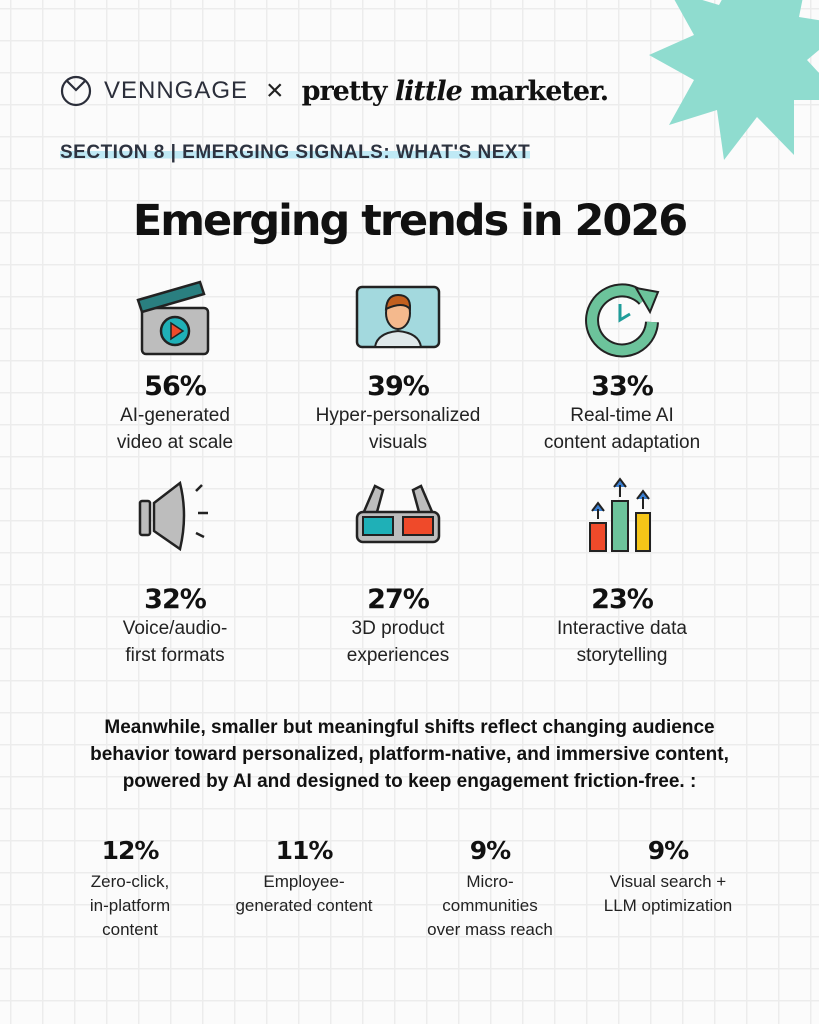 This screenshot has height=1024, width=819. Describe the element at coordinates (622, 572) in the screenshot. I see `trend-item: 23% Interactive data storytelling` at that location.